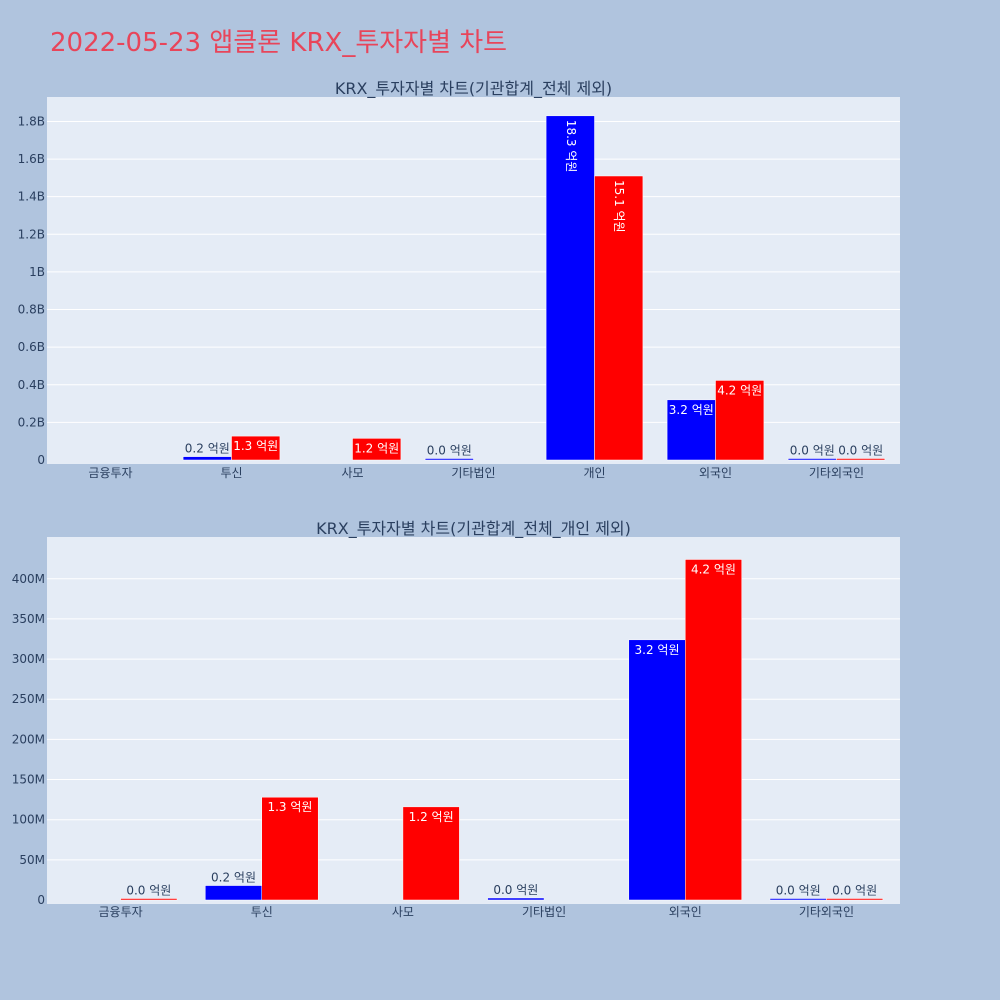  I want to click on y-tick-label: 0.4B, so click(31, 385).